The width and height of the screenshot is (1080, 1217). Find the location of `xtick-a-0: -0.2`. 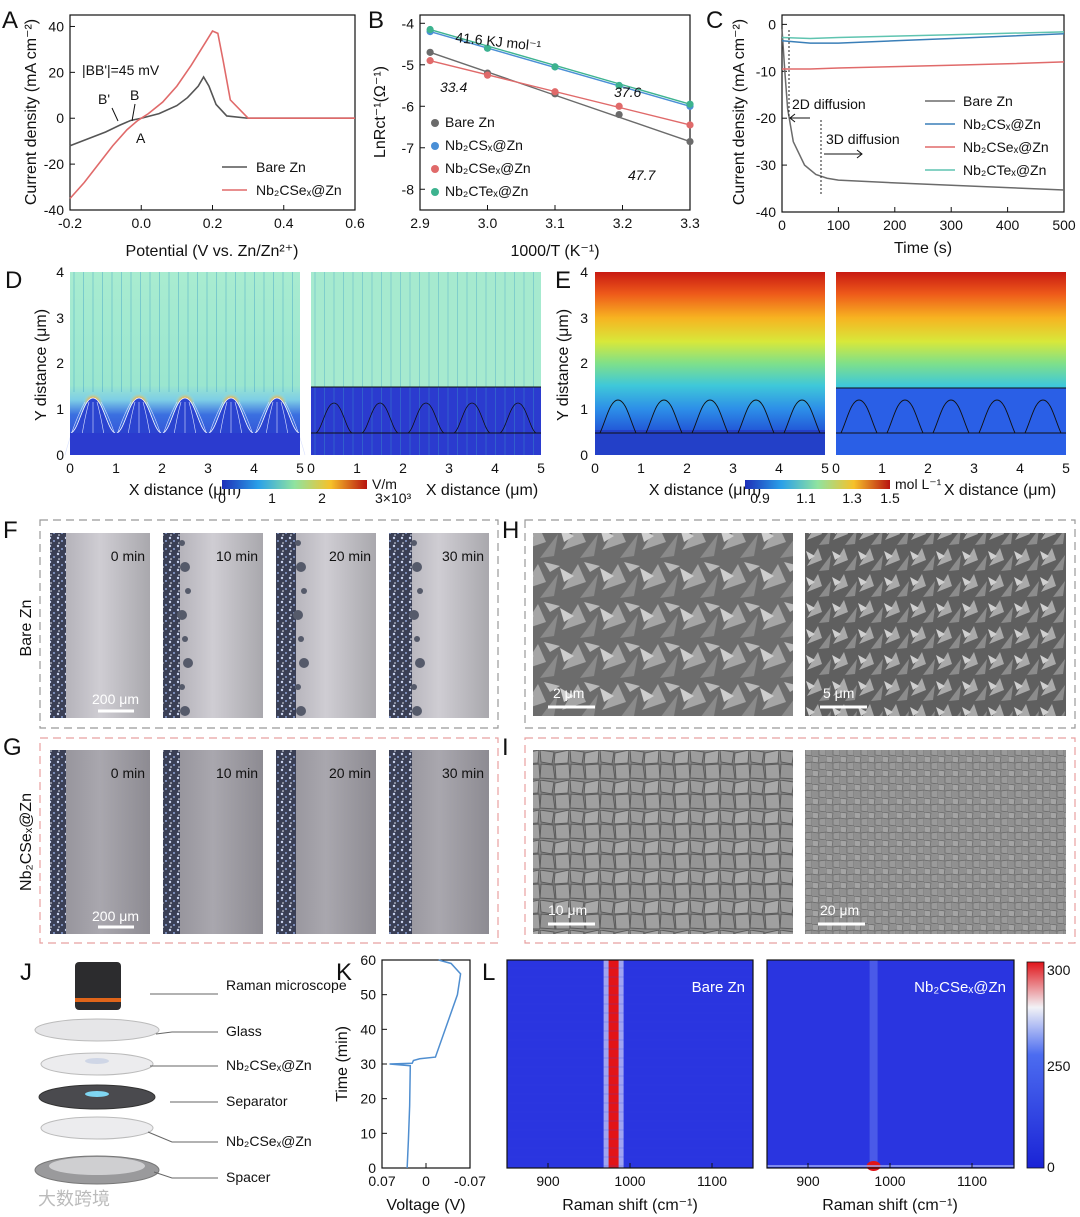

xtick-a-0: -0.2 is located at coordinates (70, 223).